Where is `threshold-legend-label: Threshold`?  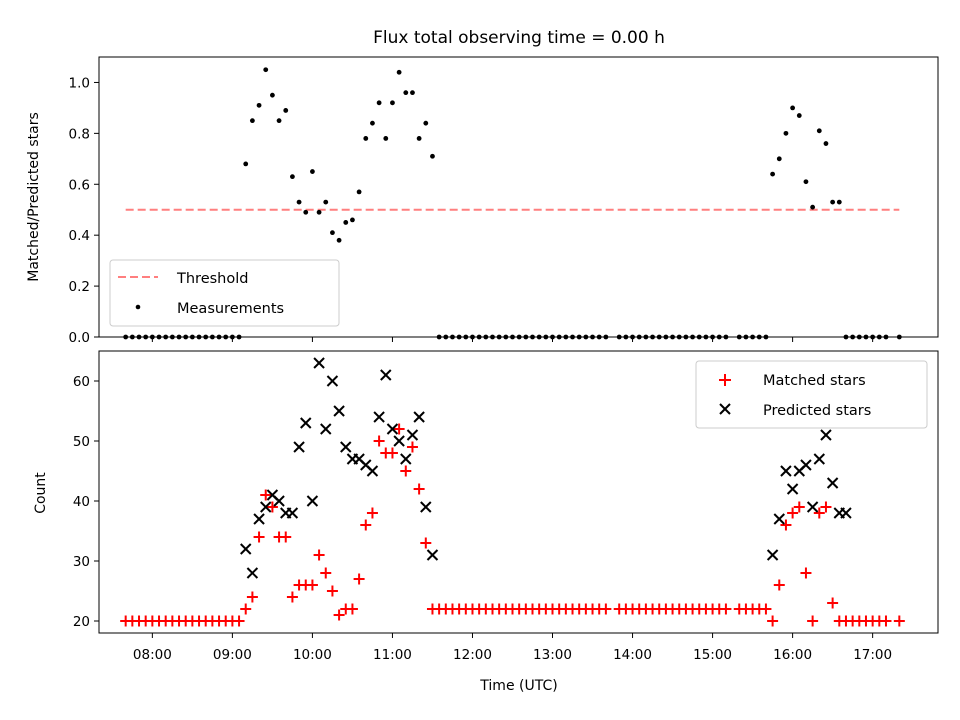
threshold-legend-label: Threshold is located at coordinates (212, 279).